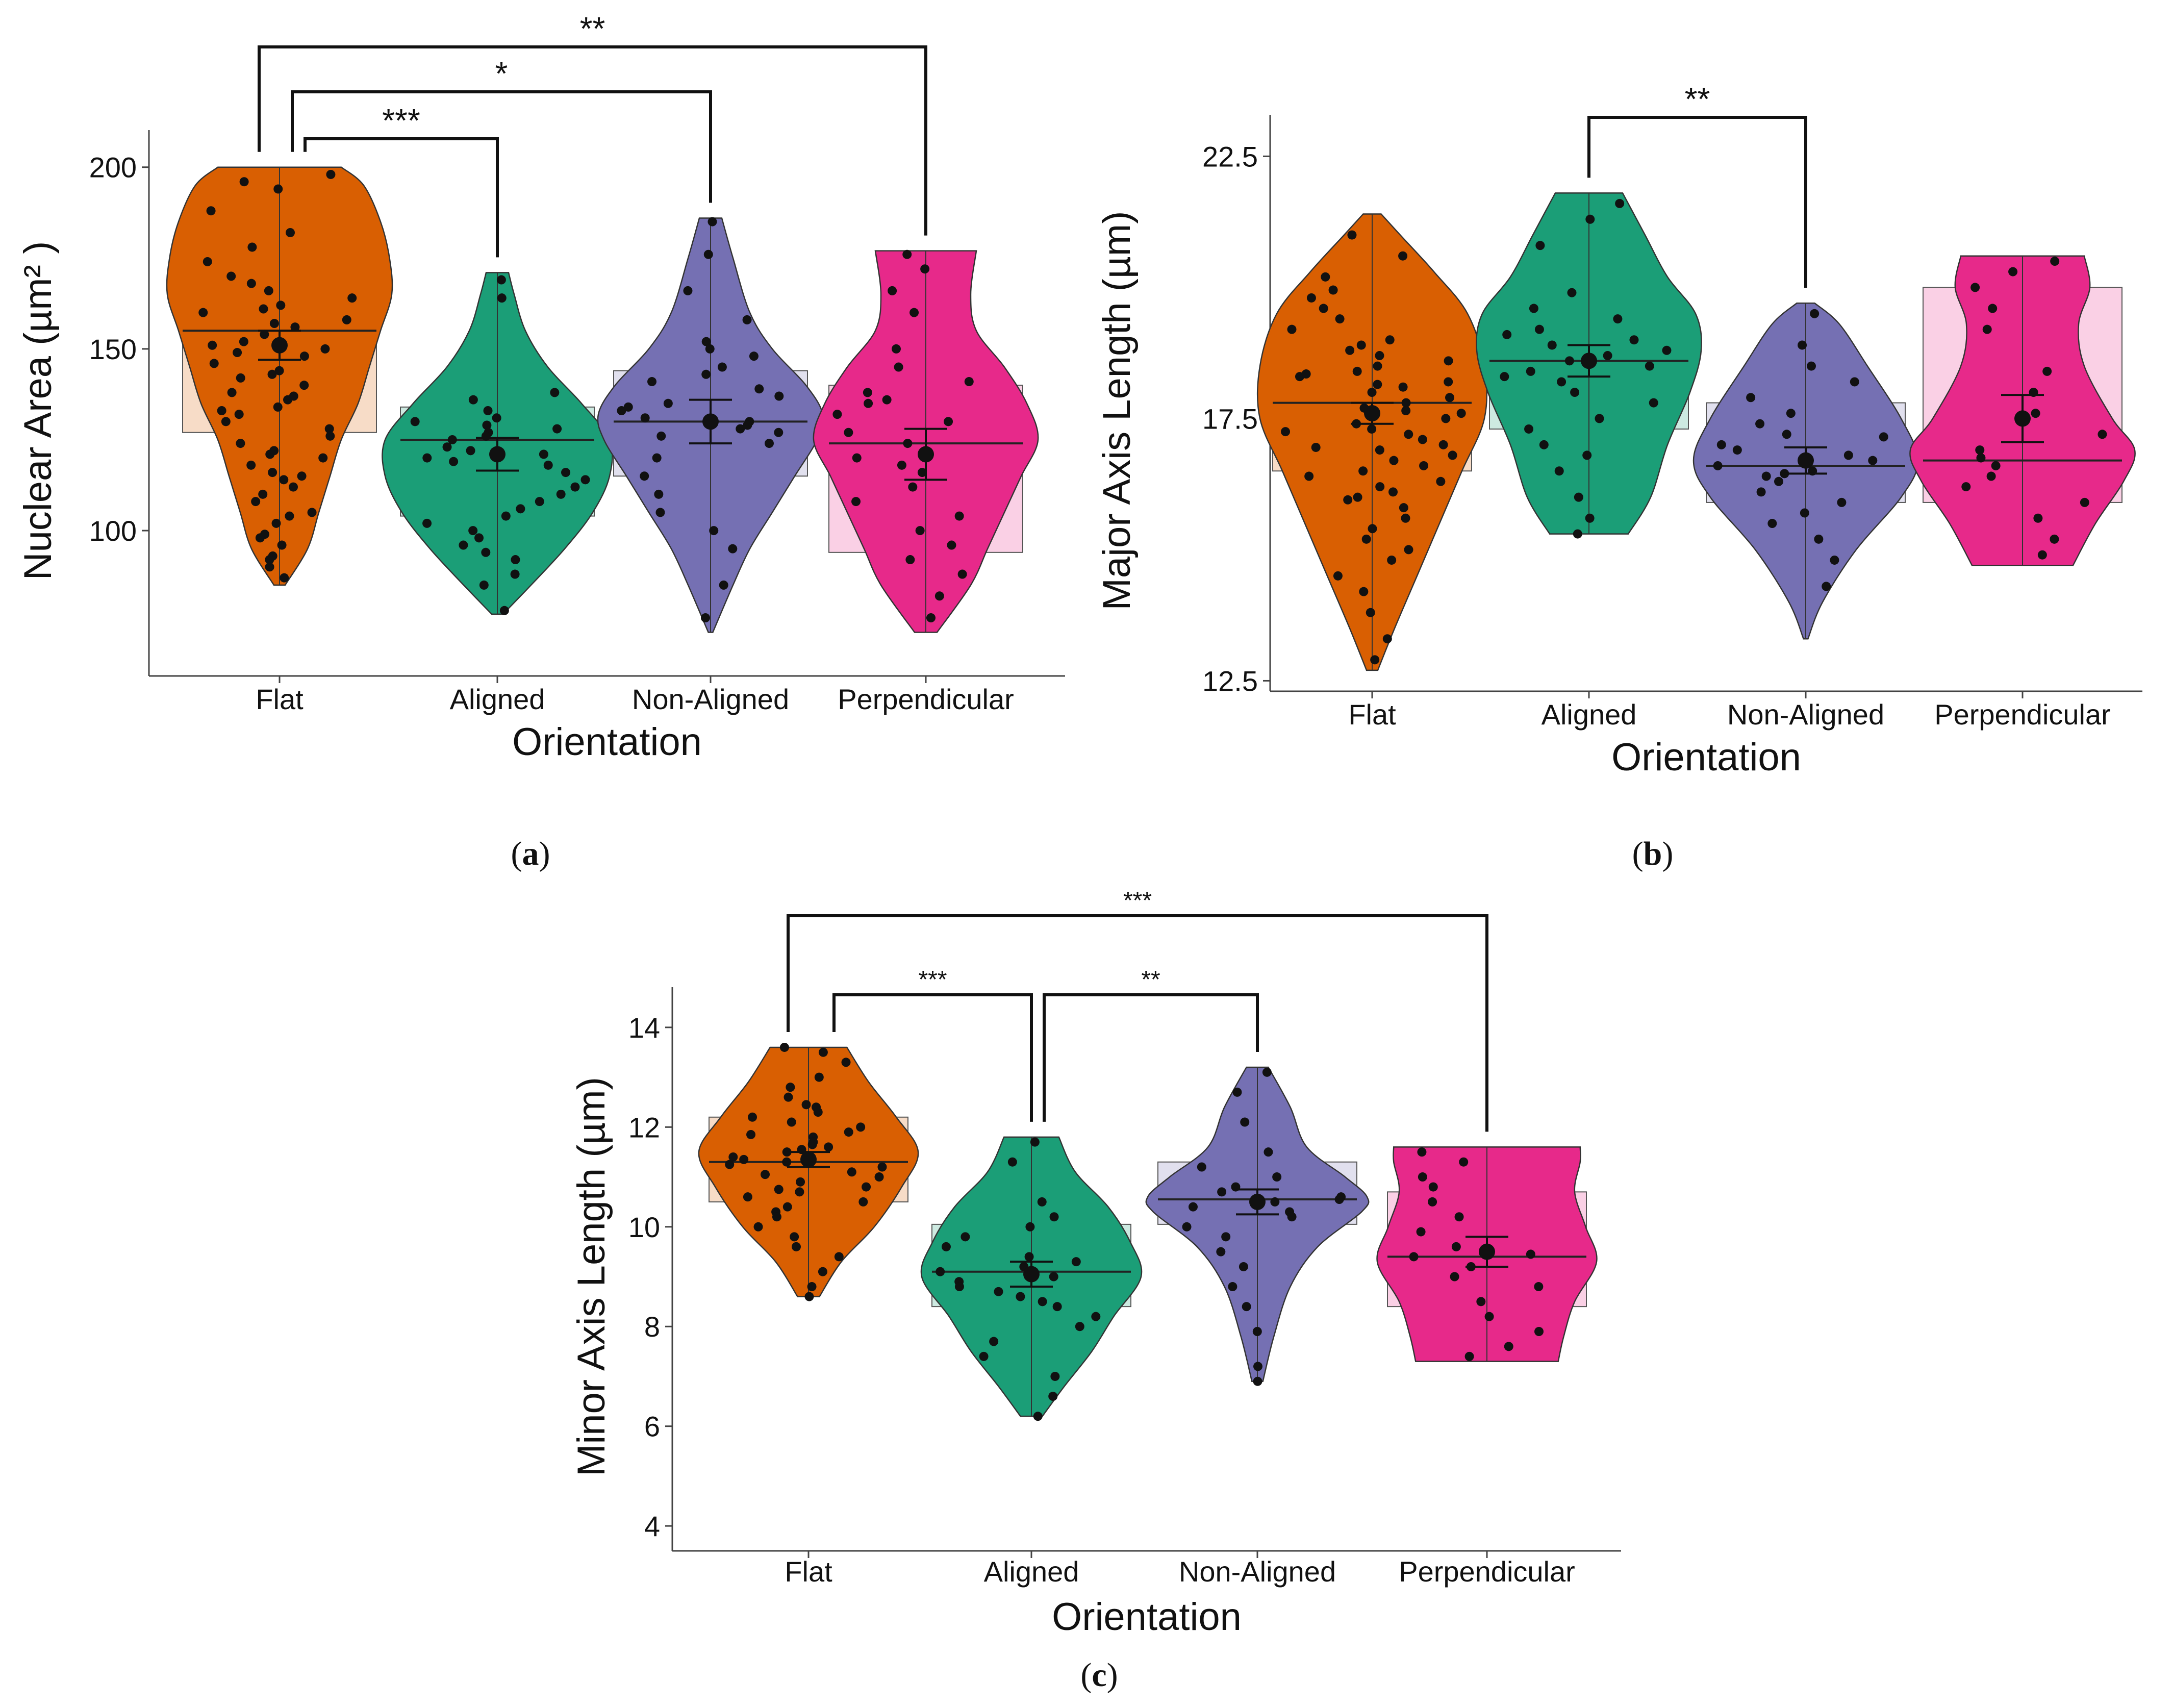 Image resolution: width=2173 pixels, height=1708 pixels. What do you see at coordinates (1698, 99) in the screenshot?
I see `significance-stars: **` at bounding box center [1698, 99].